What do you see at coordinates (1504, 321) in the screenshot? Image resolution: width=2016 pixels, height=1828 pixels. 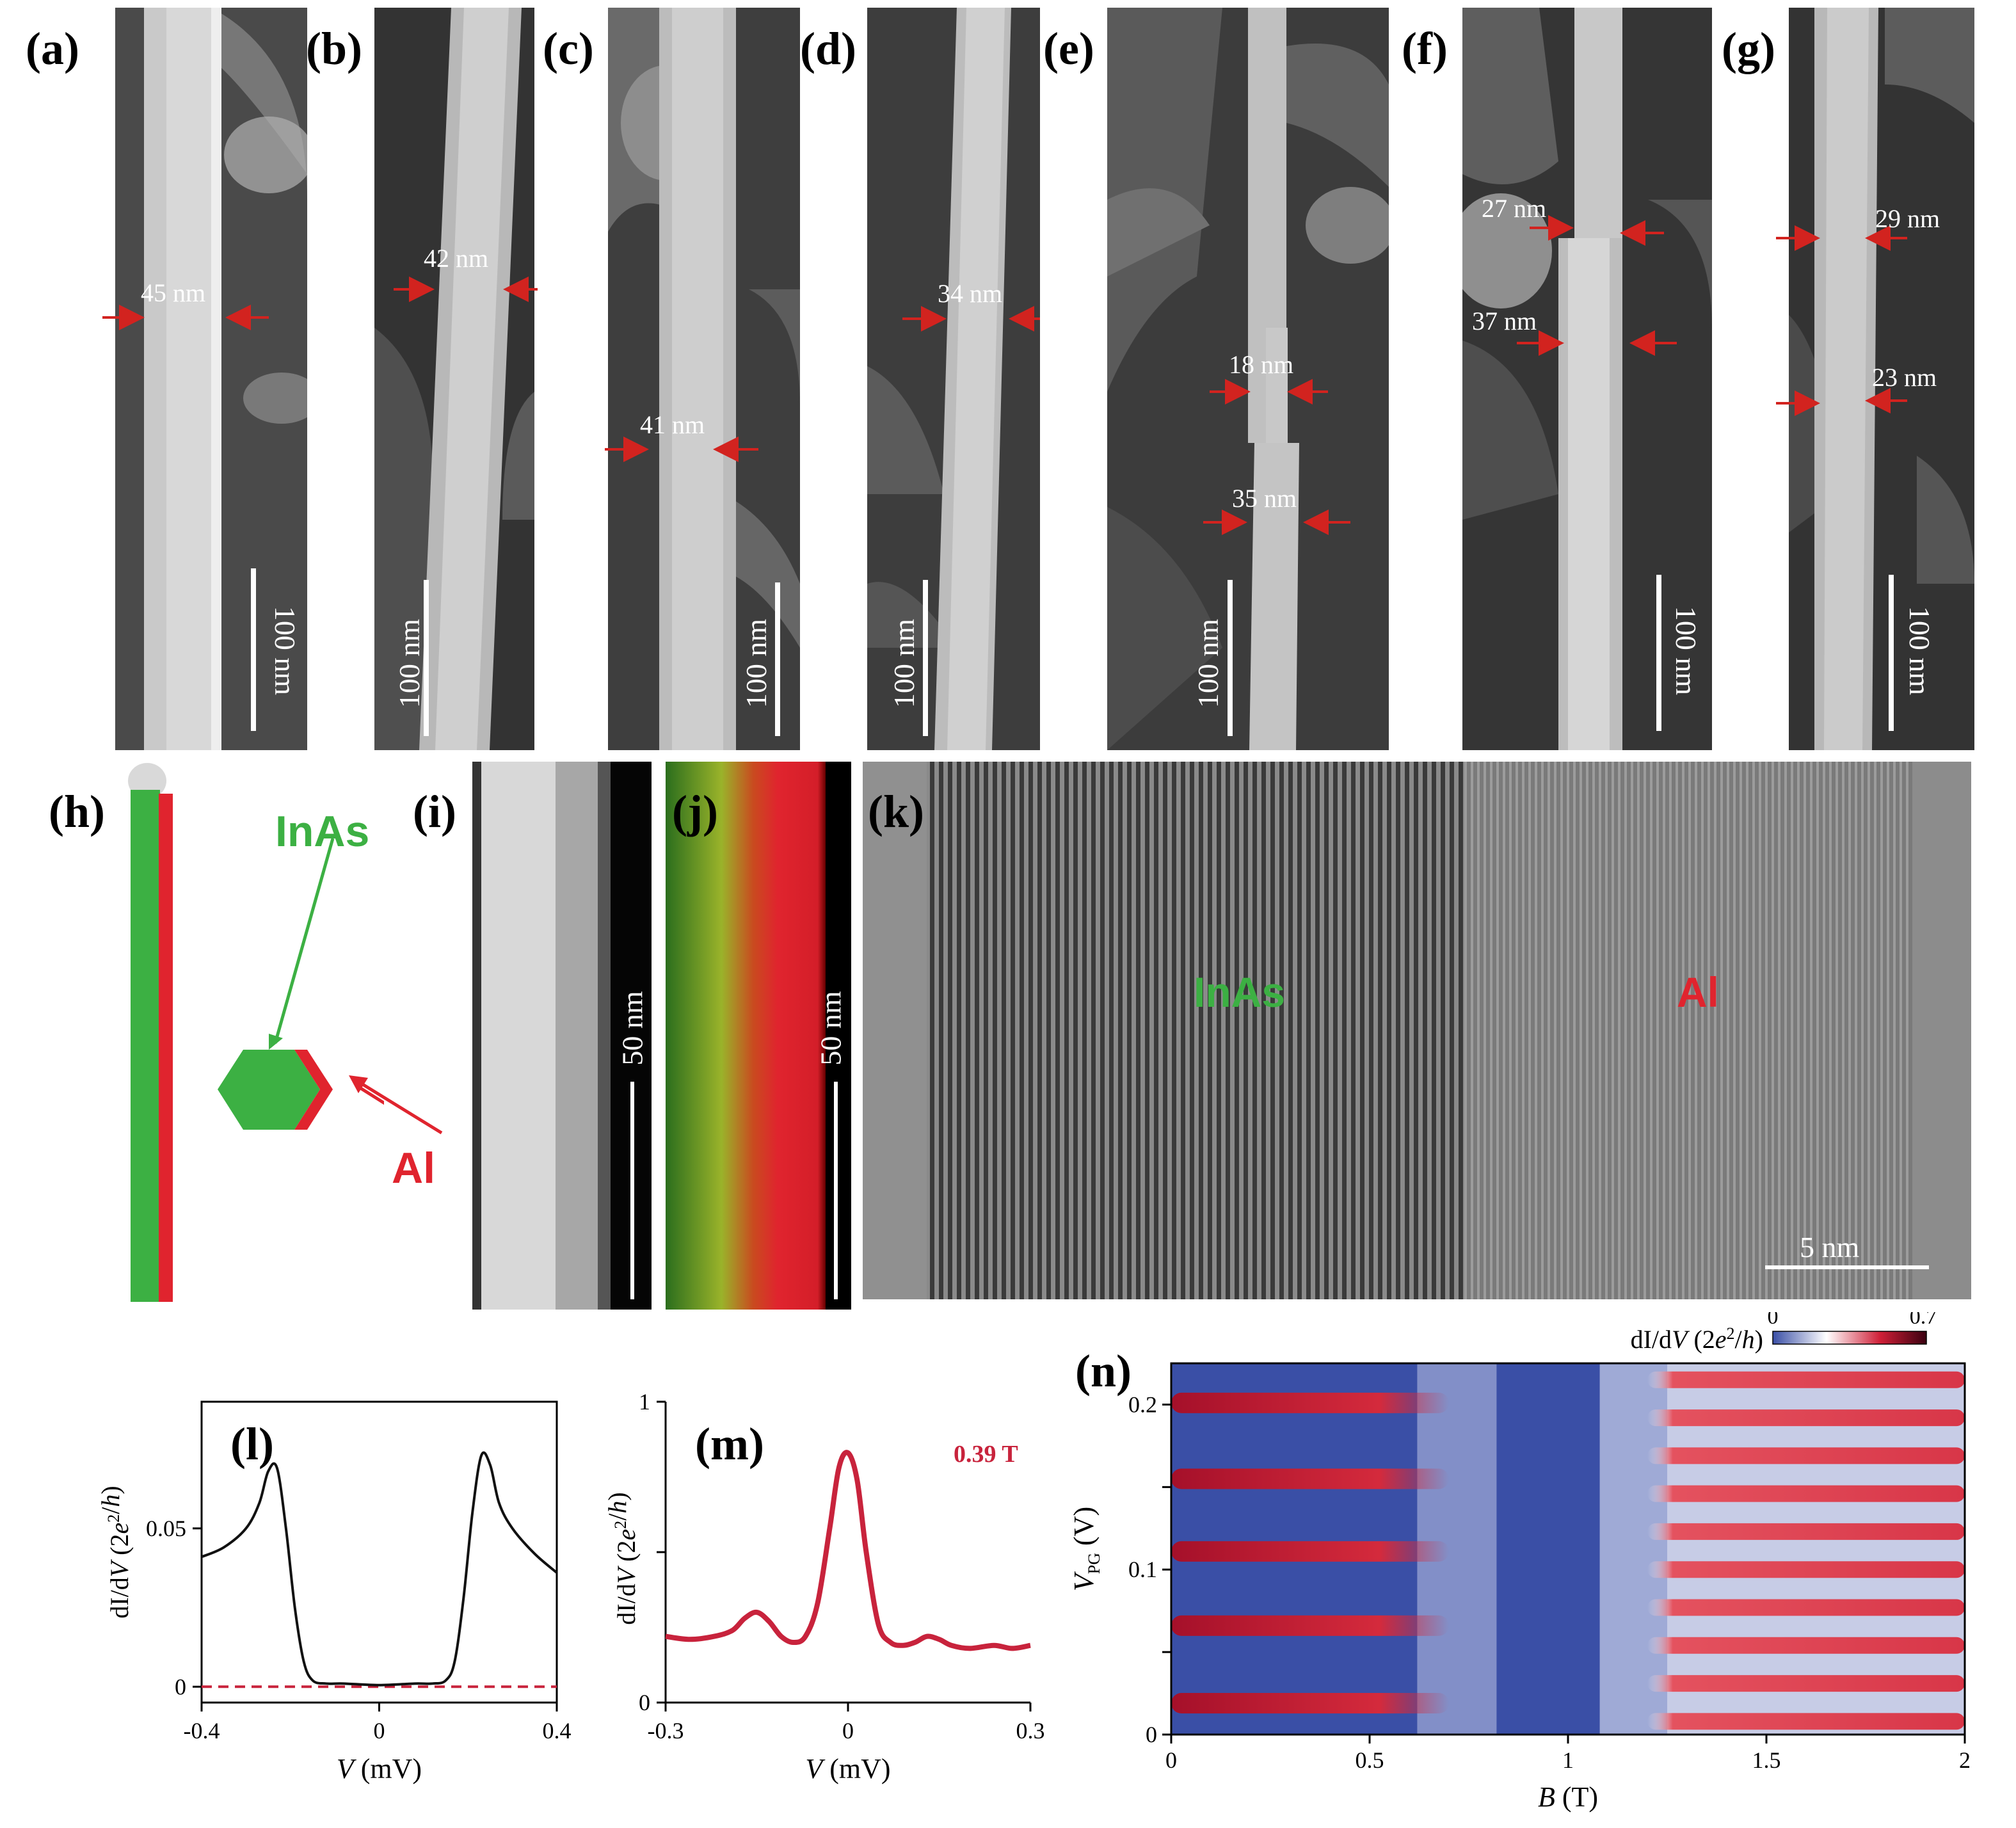 I see `dim-label-f-2: 37 nm` at bounding box center [1504, 321].